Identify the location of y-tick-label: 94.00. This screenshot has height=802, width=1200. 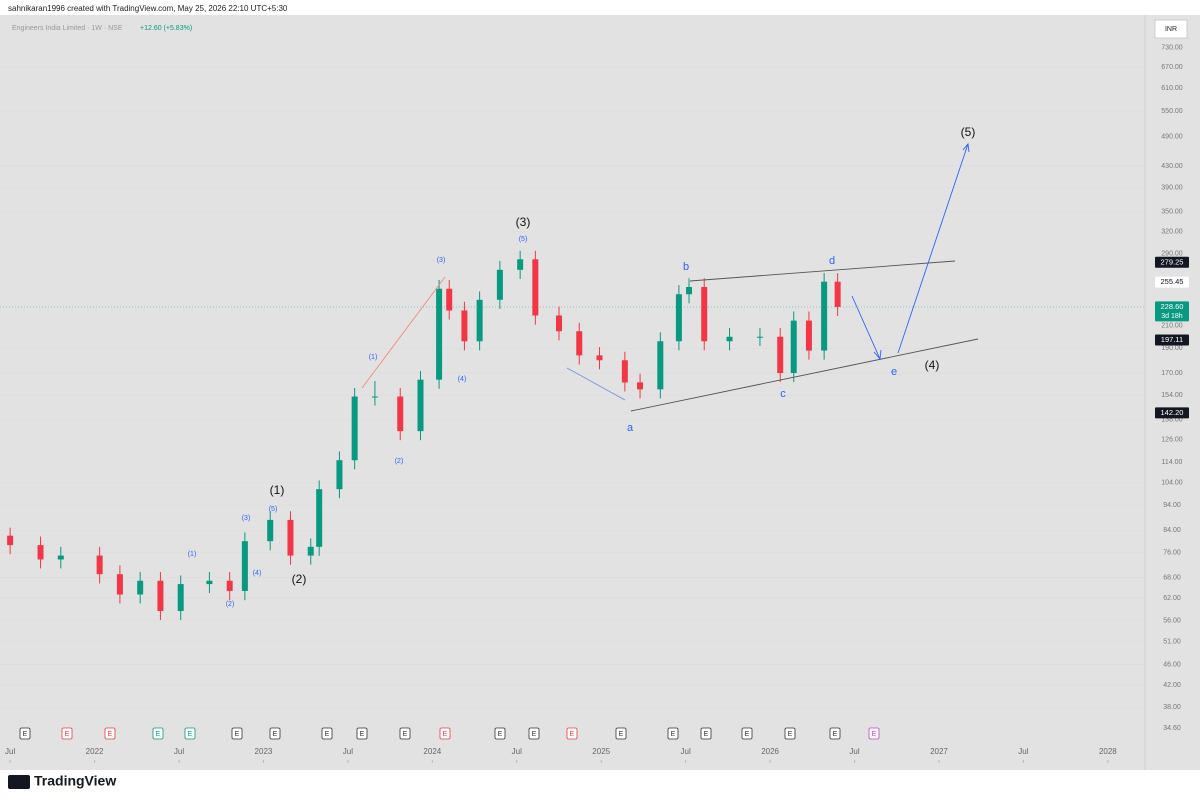
(1172, 505).